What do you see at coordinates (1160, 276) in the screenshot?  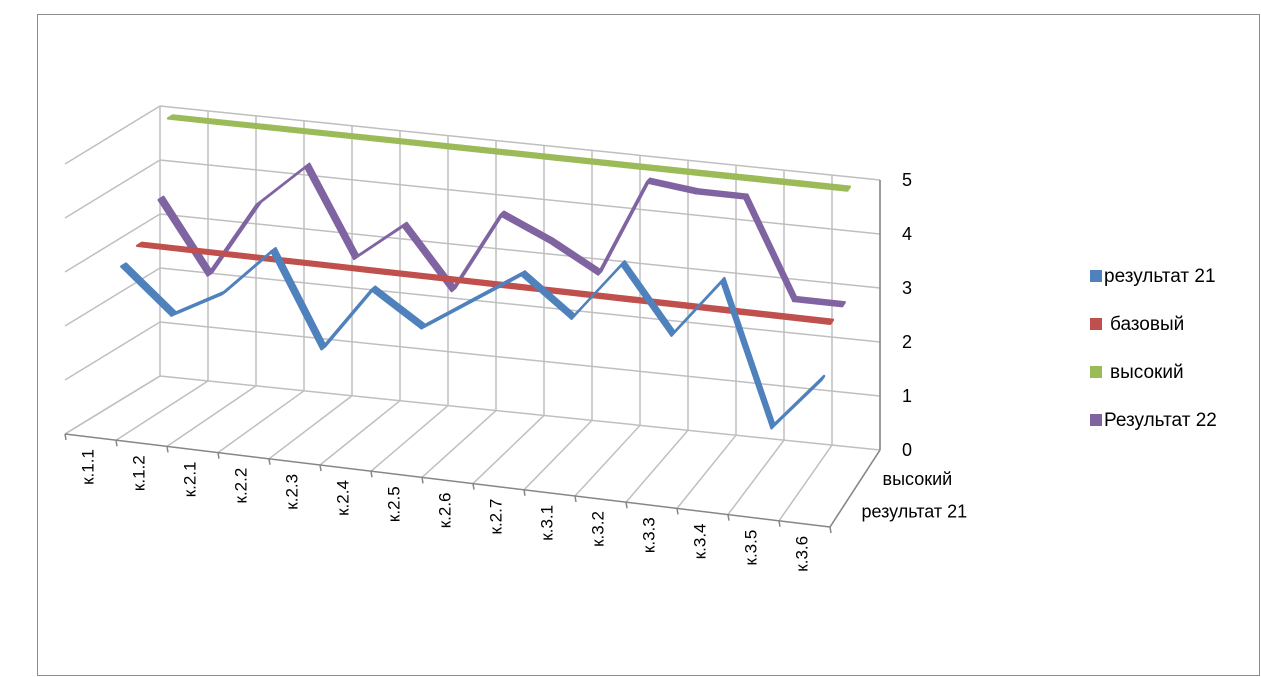 I see `legend-label: результат 21` at bounding box center [1160, 276].